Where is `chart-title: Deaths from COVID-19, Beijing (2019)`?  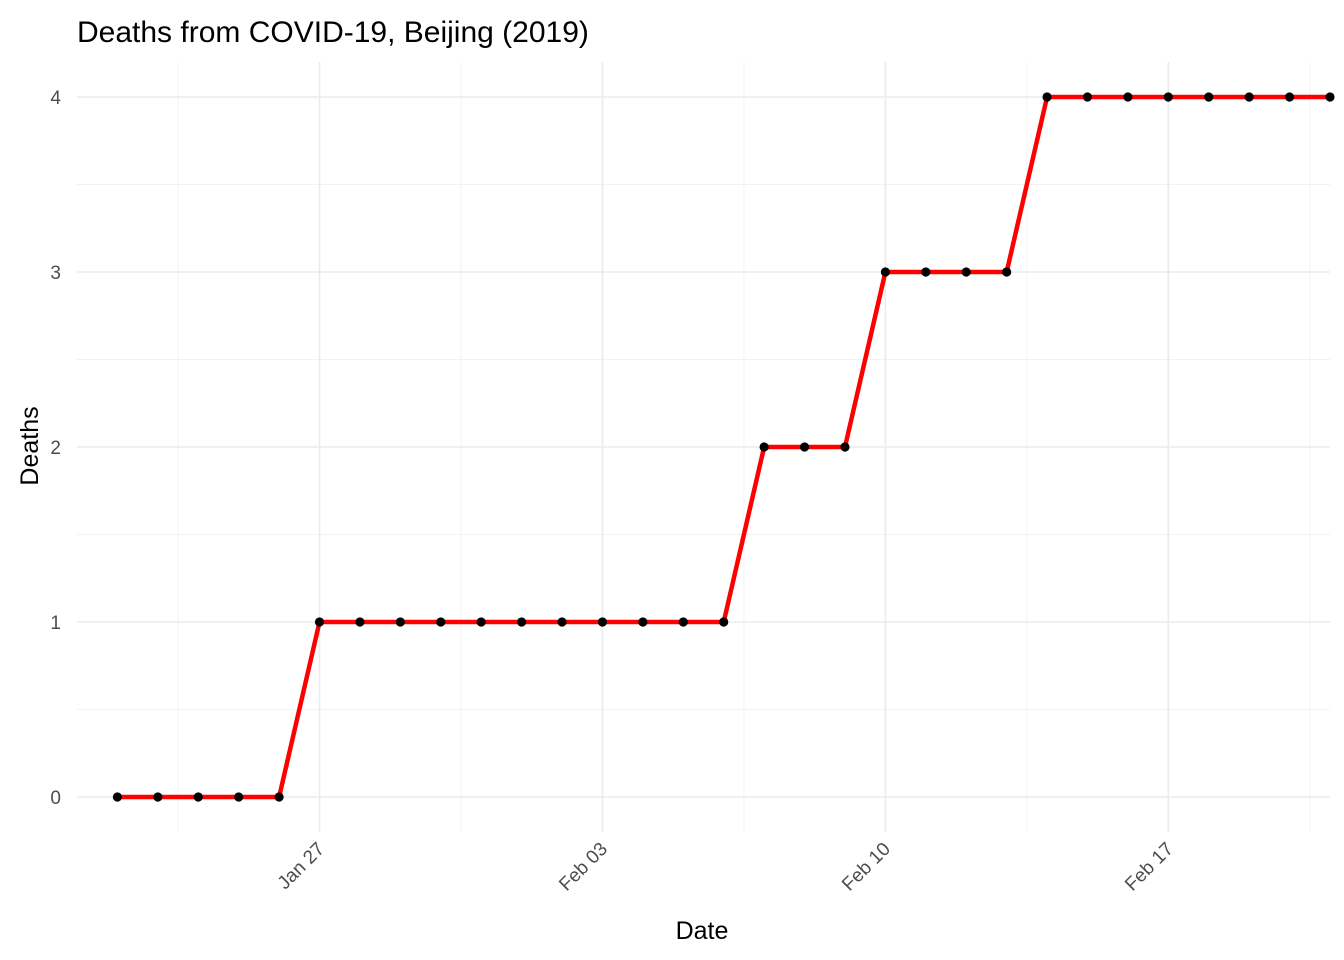
chart-title: Deaths from COVID-19, Beijing (2019) is located at coordinates (333, 32).